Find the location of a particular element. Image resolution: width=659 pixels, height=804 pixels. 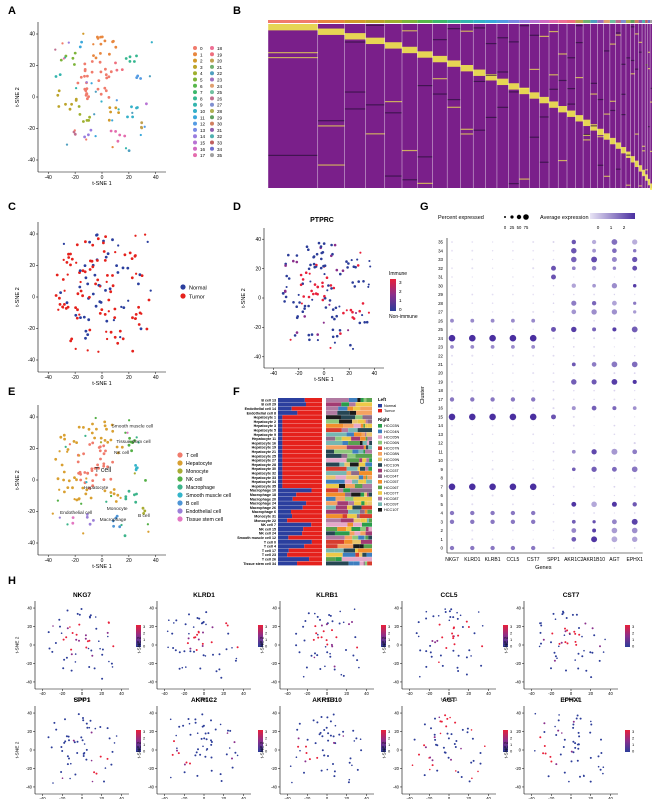

row-label: NK cell 15 is located at coordinates (267, 529).